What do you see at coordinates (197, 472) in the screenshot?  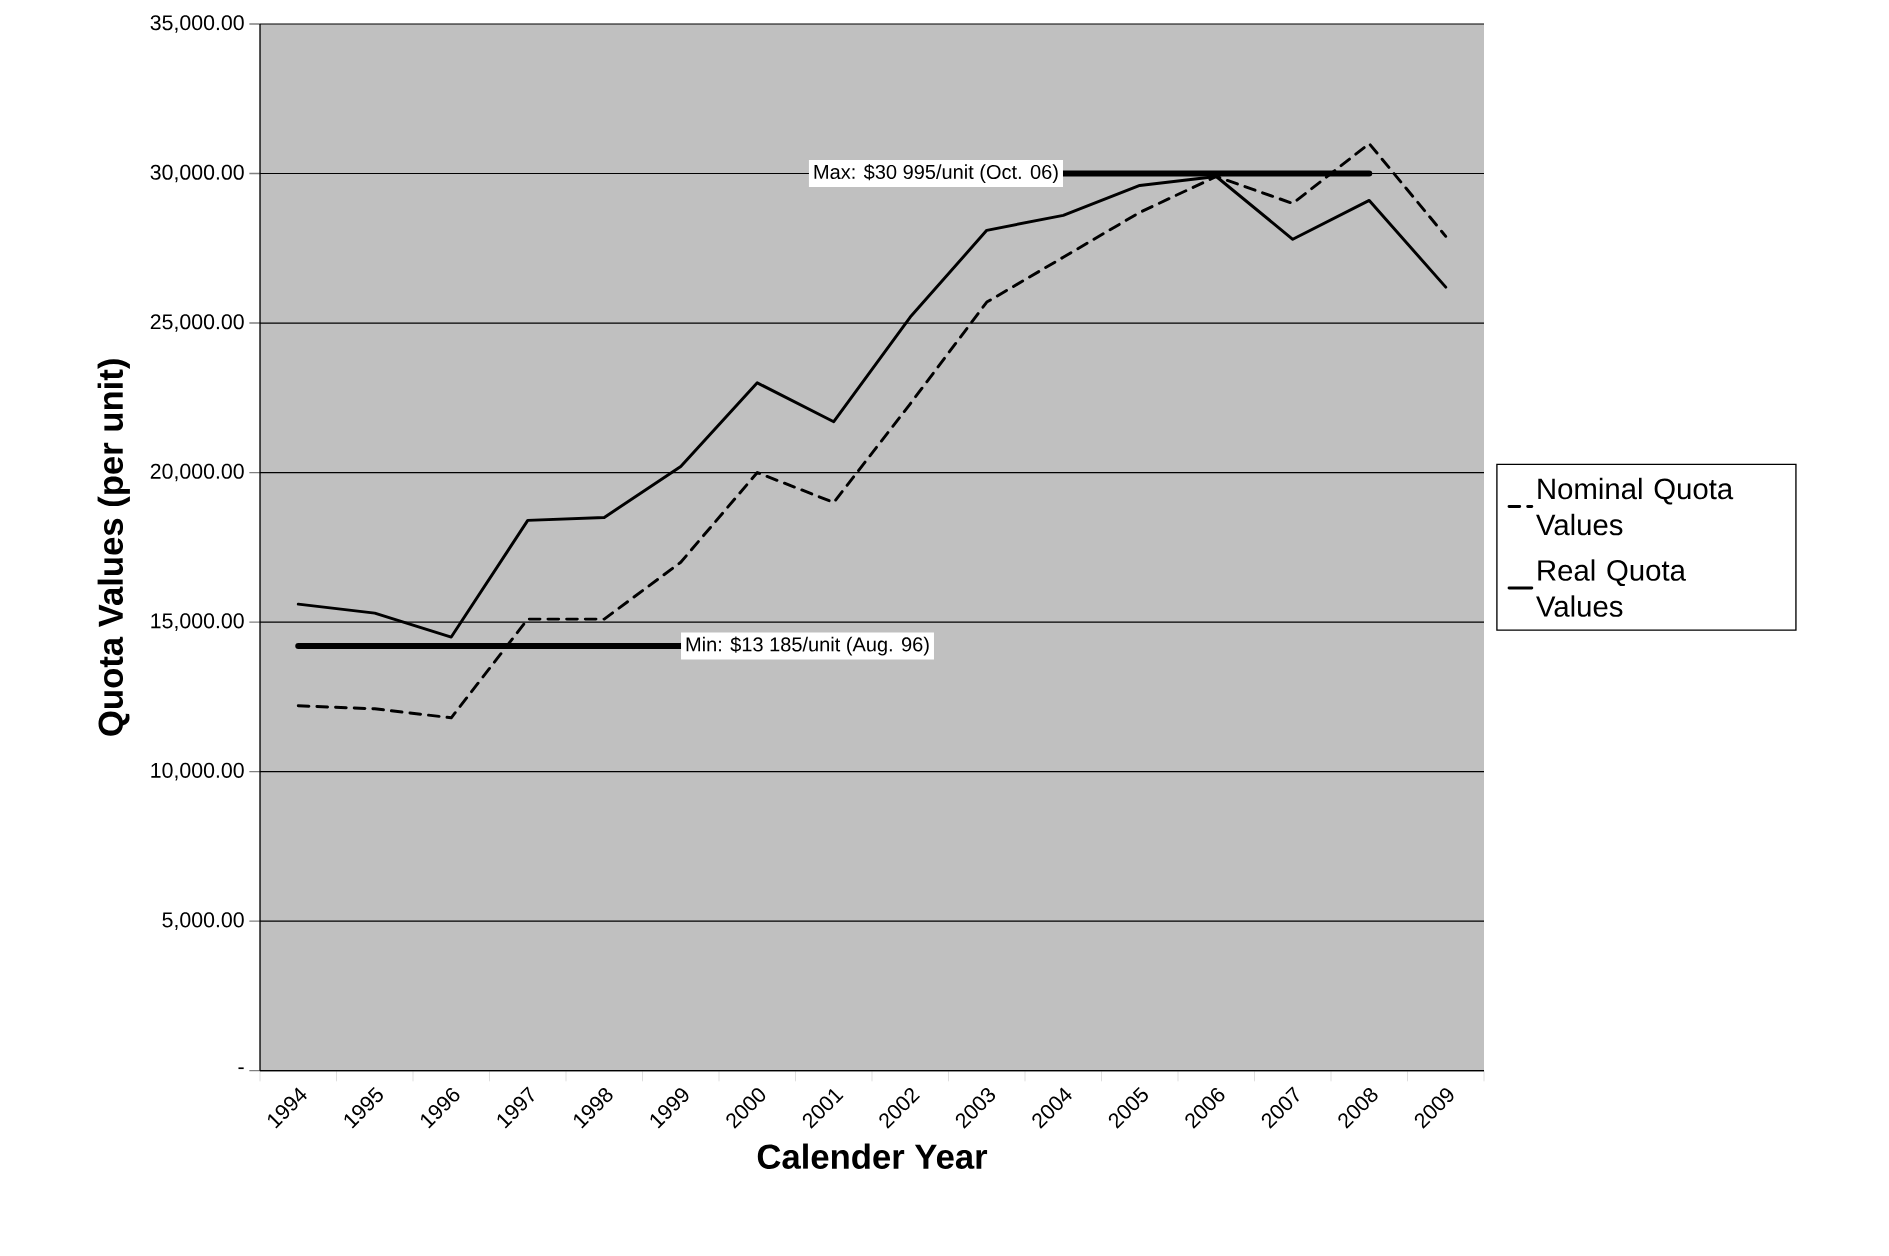 I see `y-tick-label: 20,000.00` at bounding box center [197, 472].